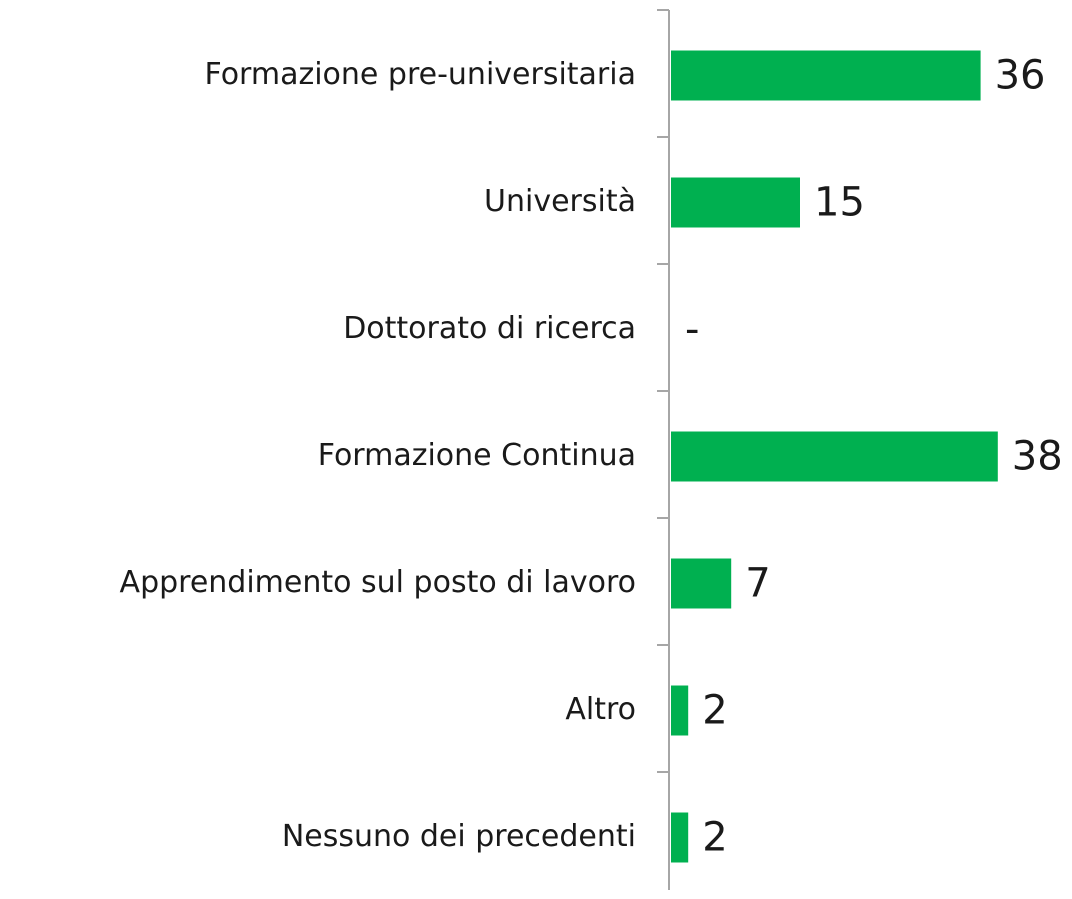 The width and height of the screenshot is (1072, 899). I want to click on category-label: Formazione Continua, so click(477, 455).